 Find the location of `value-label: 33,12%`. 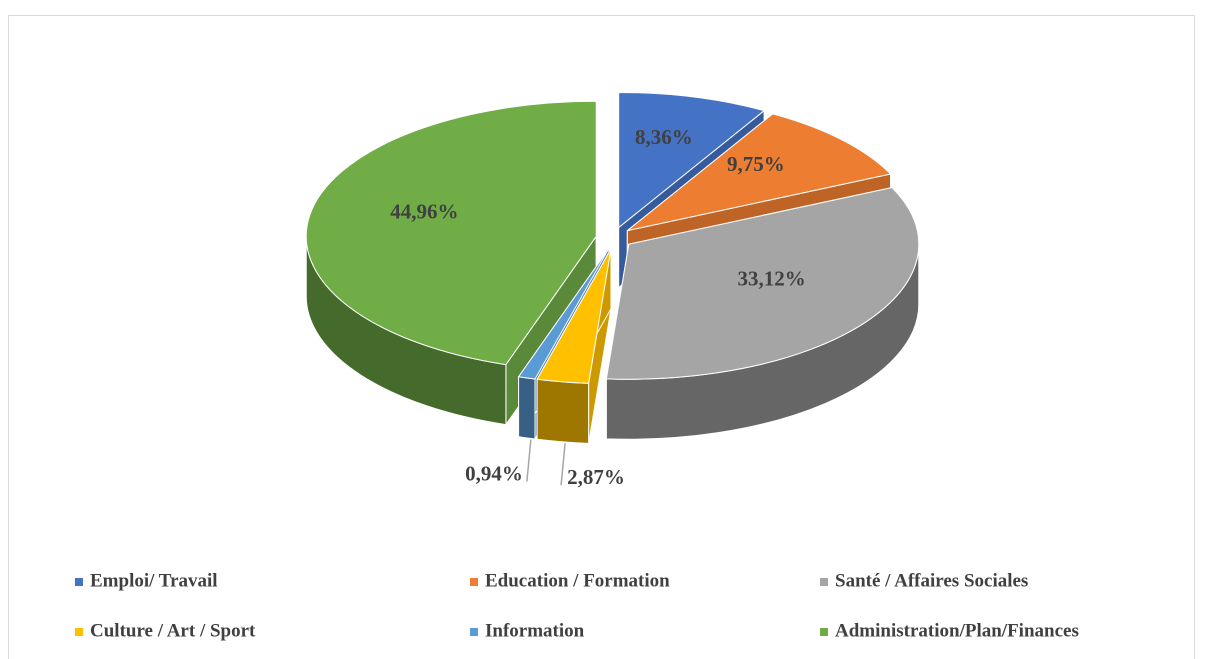

value-label: 33,12% is located at coordinates (772, 278).